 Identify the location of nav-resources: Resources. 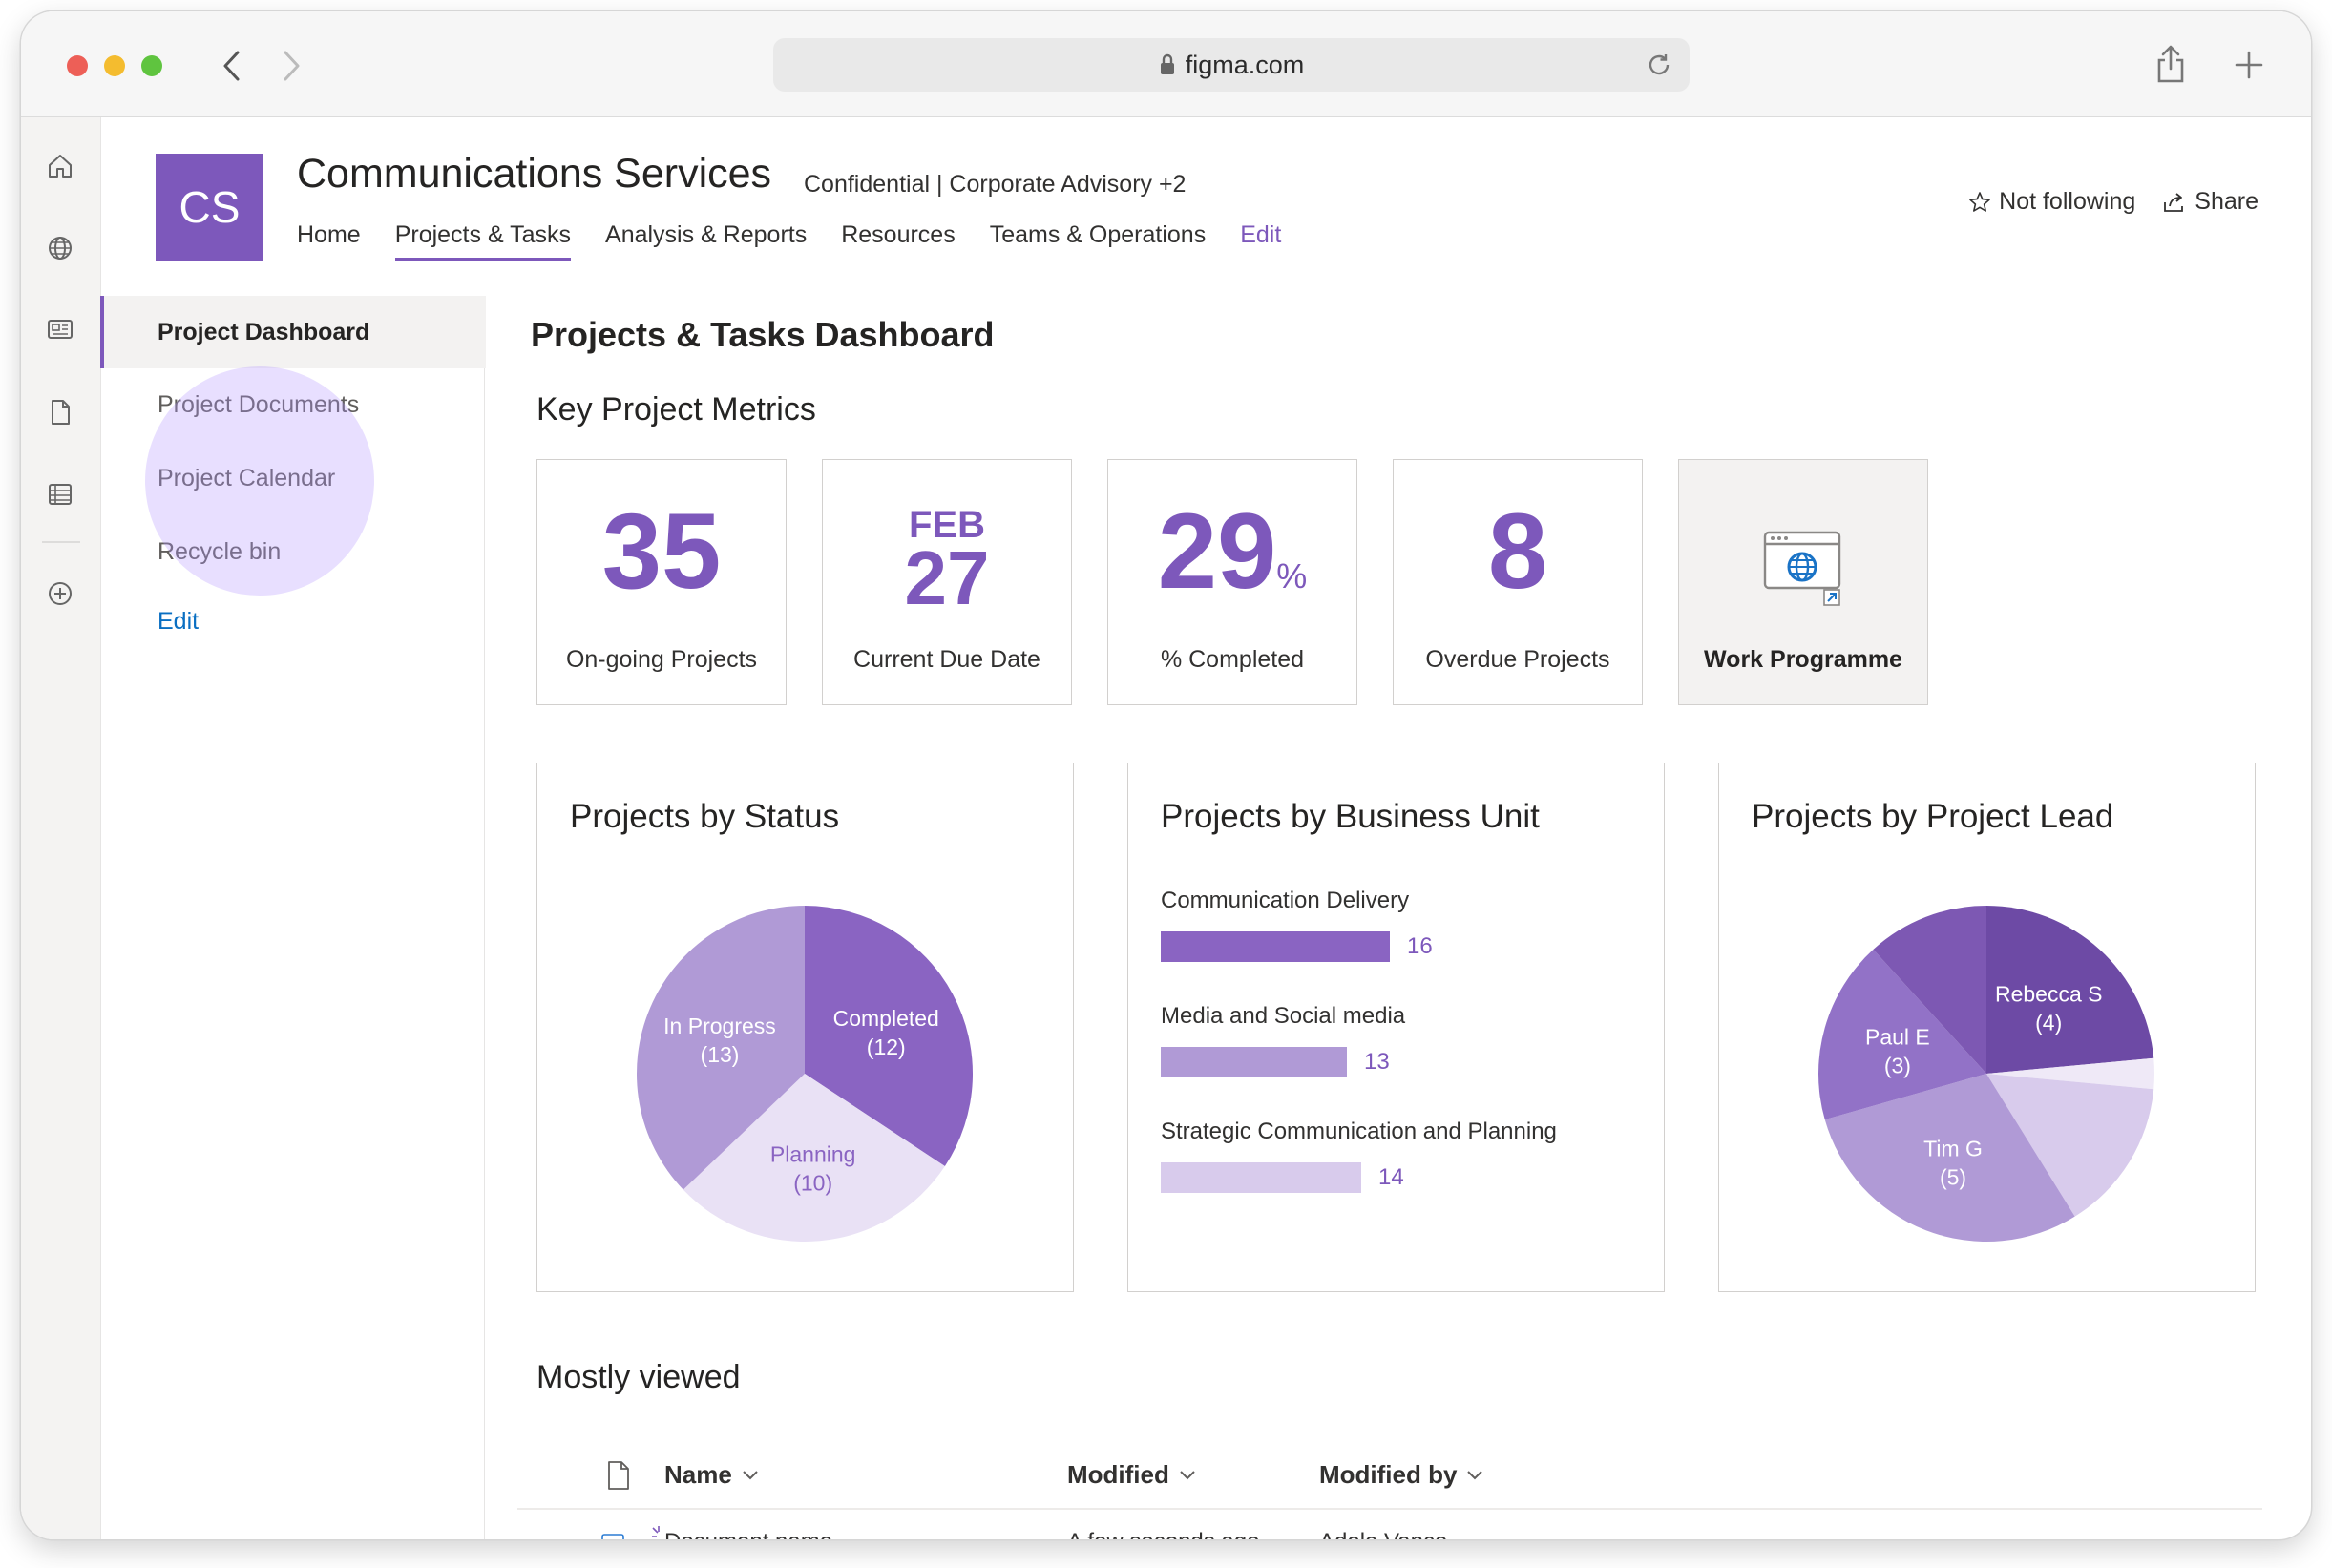
(898, 235).